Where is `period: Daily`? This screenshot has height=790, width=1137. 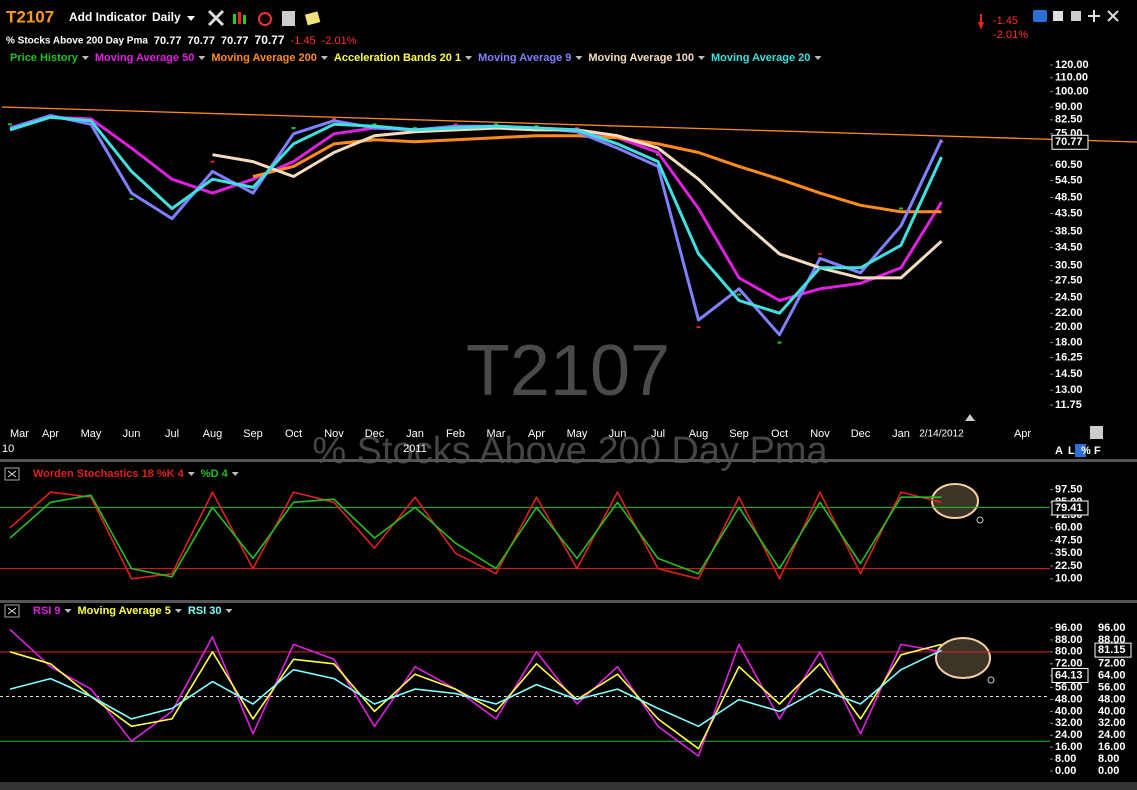 period: Daily is located at coordinates (166, 17).